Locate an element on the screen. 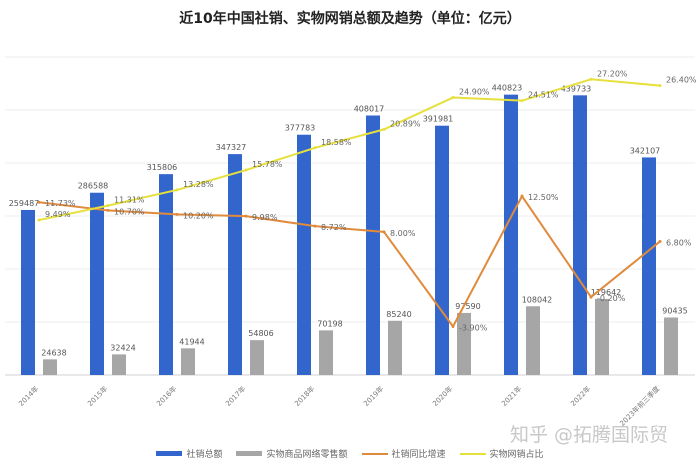 The image size is (700, 470). legend-item-share: 实物网销占比 is located at coordinates (501, 453).